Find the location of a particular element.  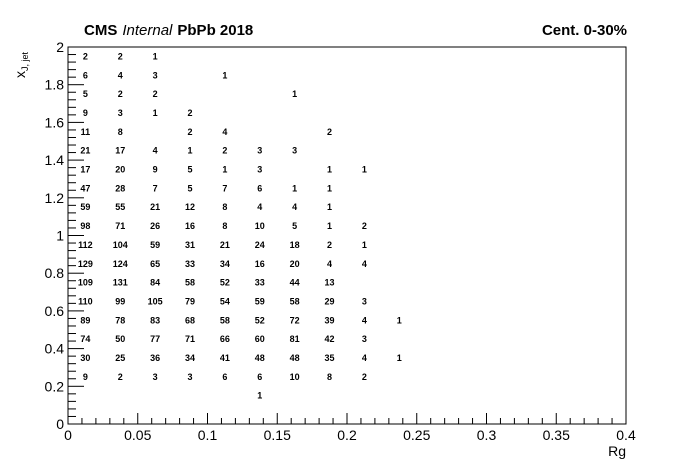

y-tick-label: 0.2 is located at coordinates (55, 386).